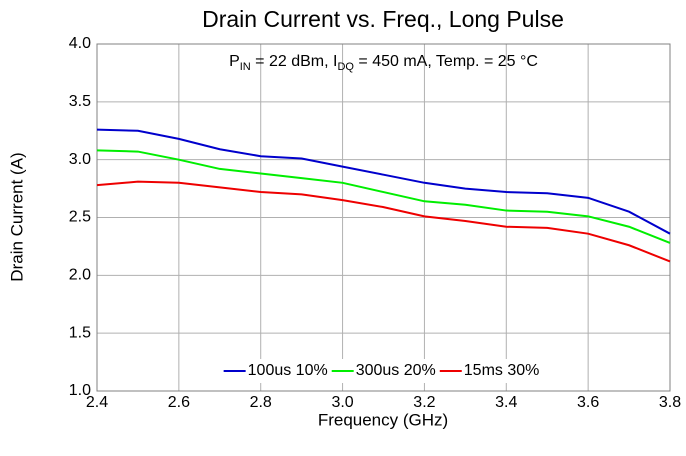 This screenshot has width=686, height=456. I want to click on legend-label: 15ms 30%, so click(502, 370).